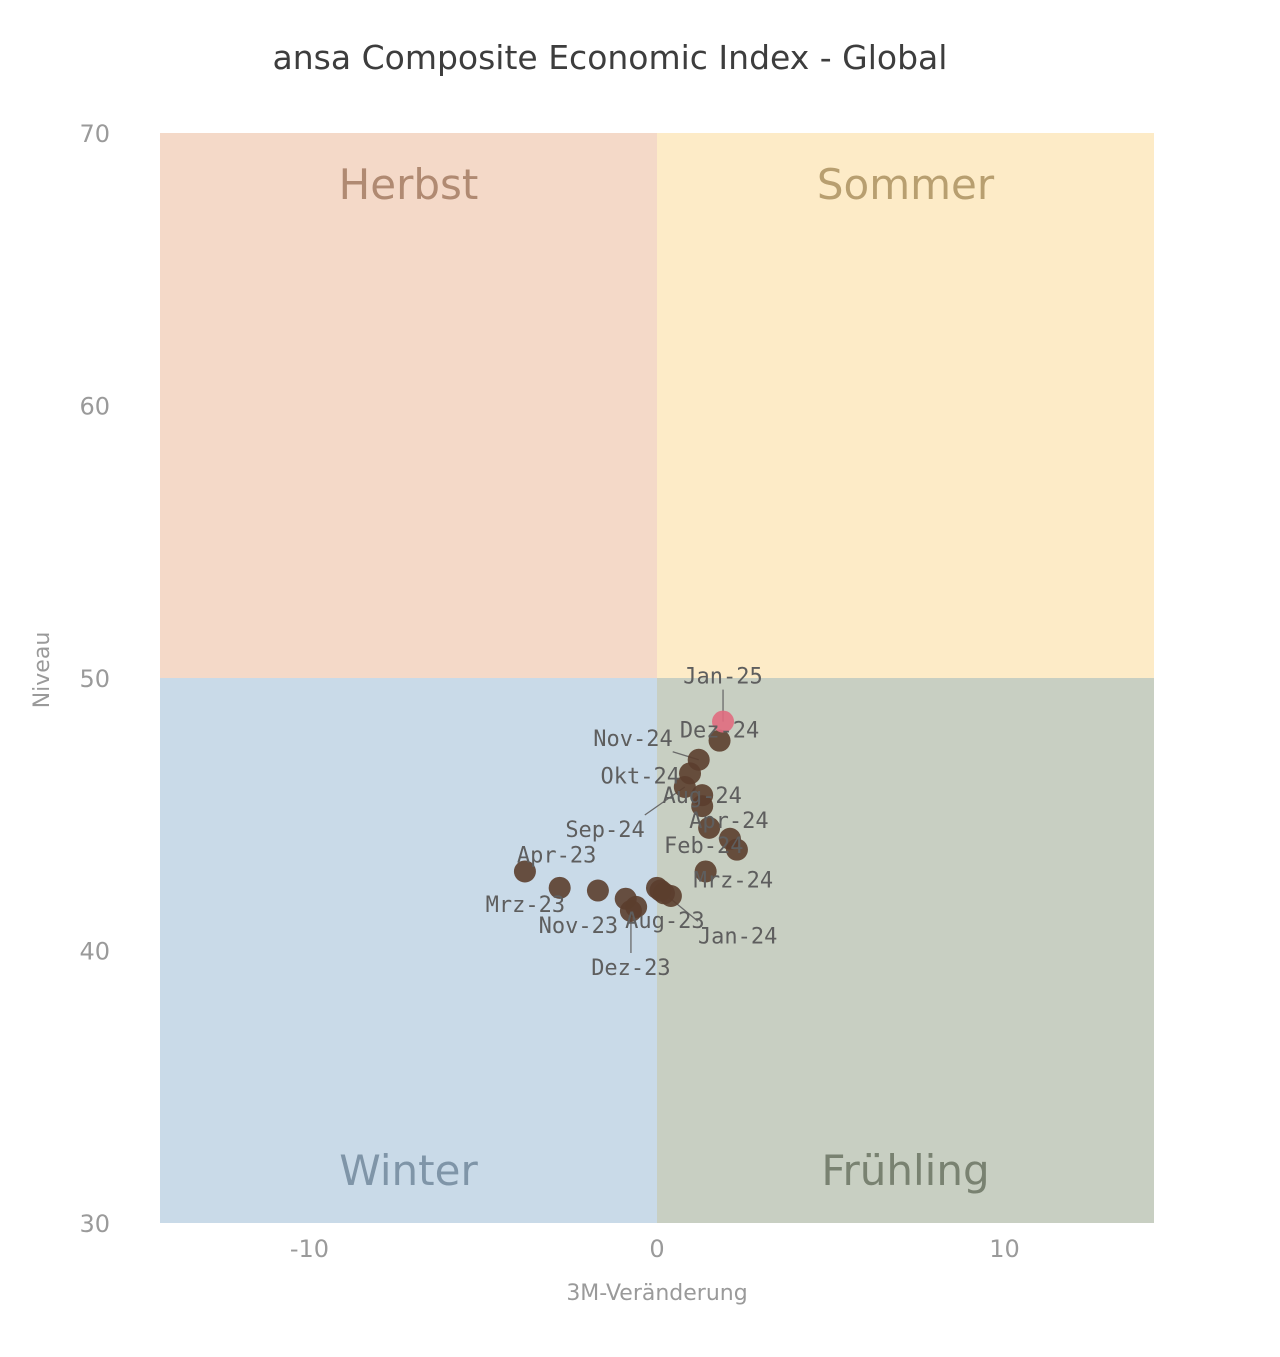 Image resolution: width=1280 pixels, height=1357 pixels. I want to click on x-axis-ticks: -10 0 10, so click(655, 1249).